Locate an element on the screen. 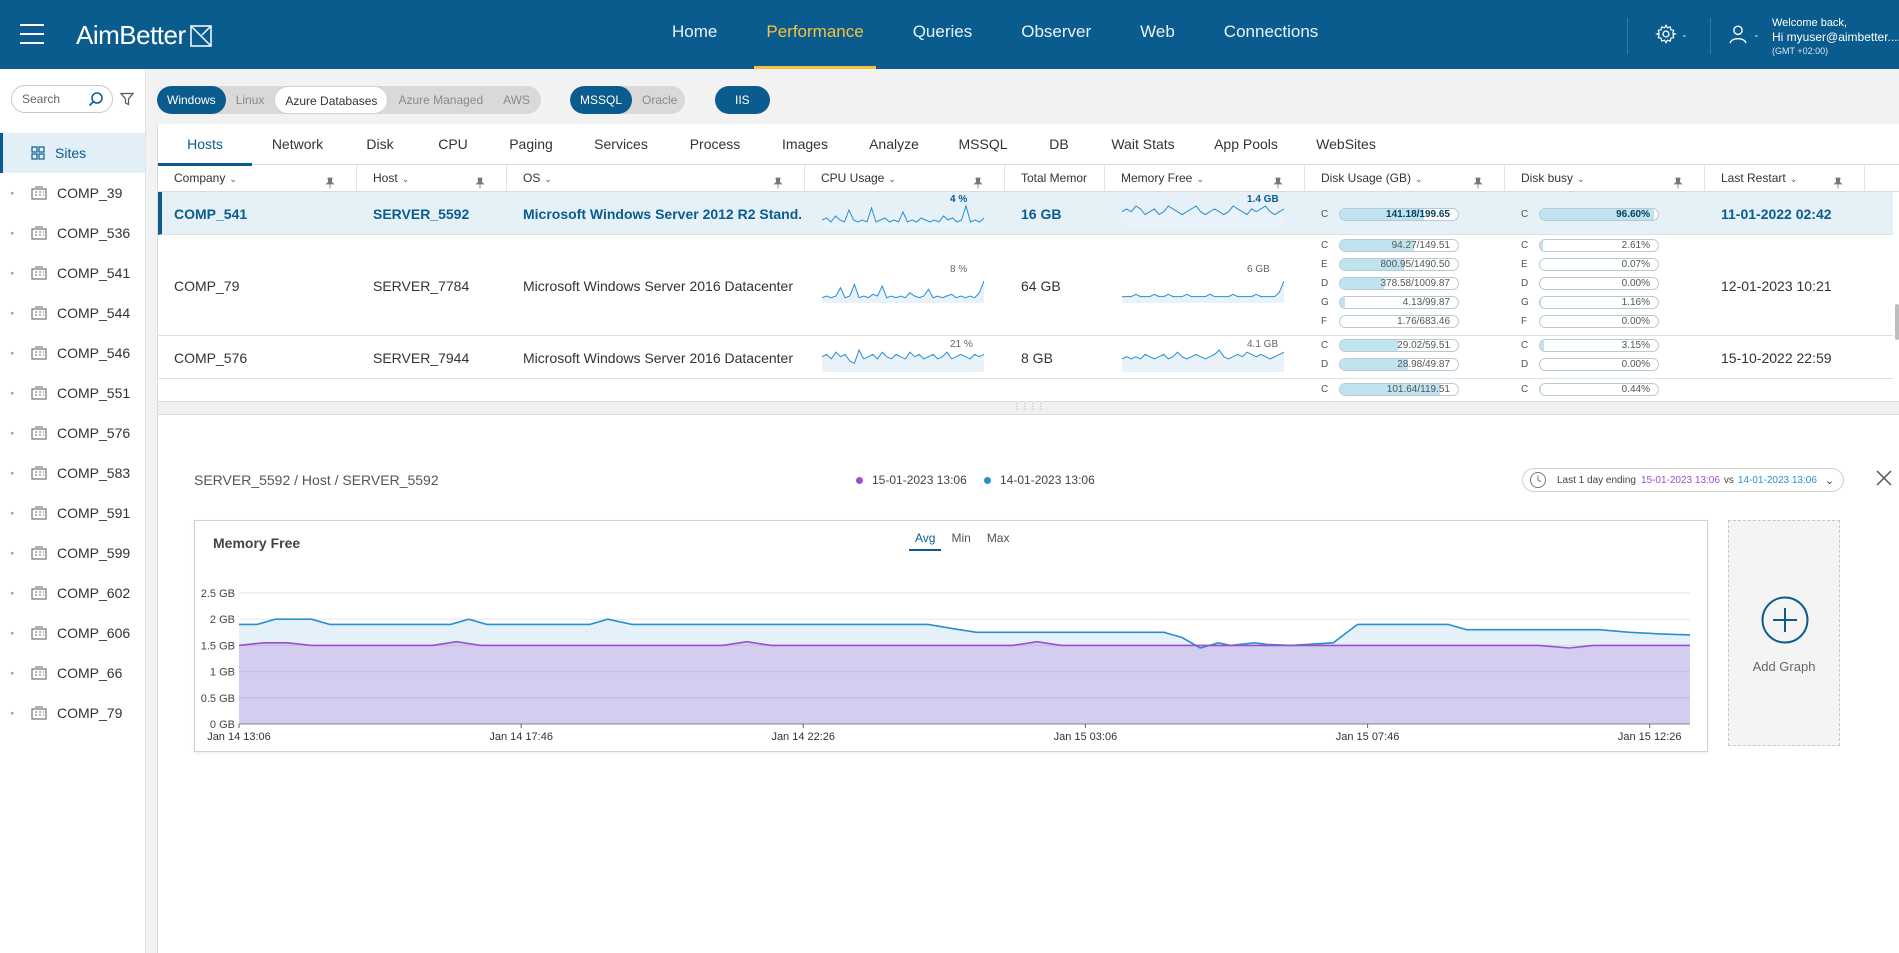  agg-avg: Avg is located at coordinates (925, 540).